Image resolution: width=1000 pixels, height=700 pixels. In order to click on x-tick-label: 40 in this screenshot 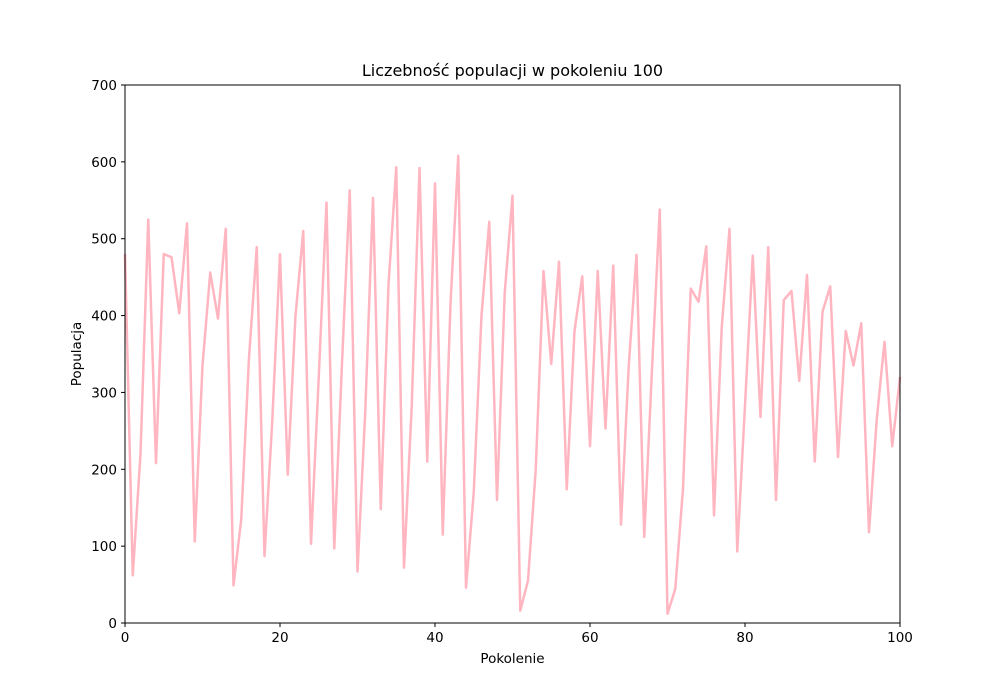, I will do `click(434, 638)`.